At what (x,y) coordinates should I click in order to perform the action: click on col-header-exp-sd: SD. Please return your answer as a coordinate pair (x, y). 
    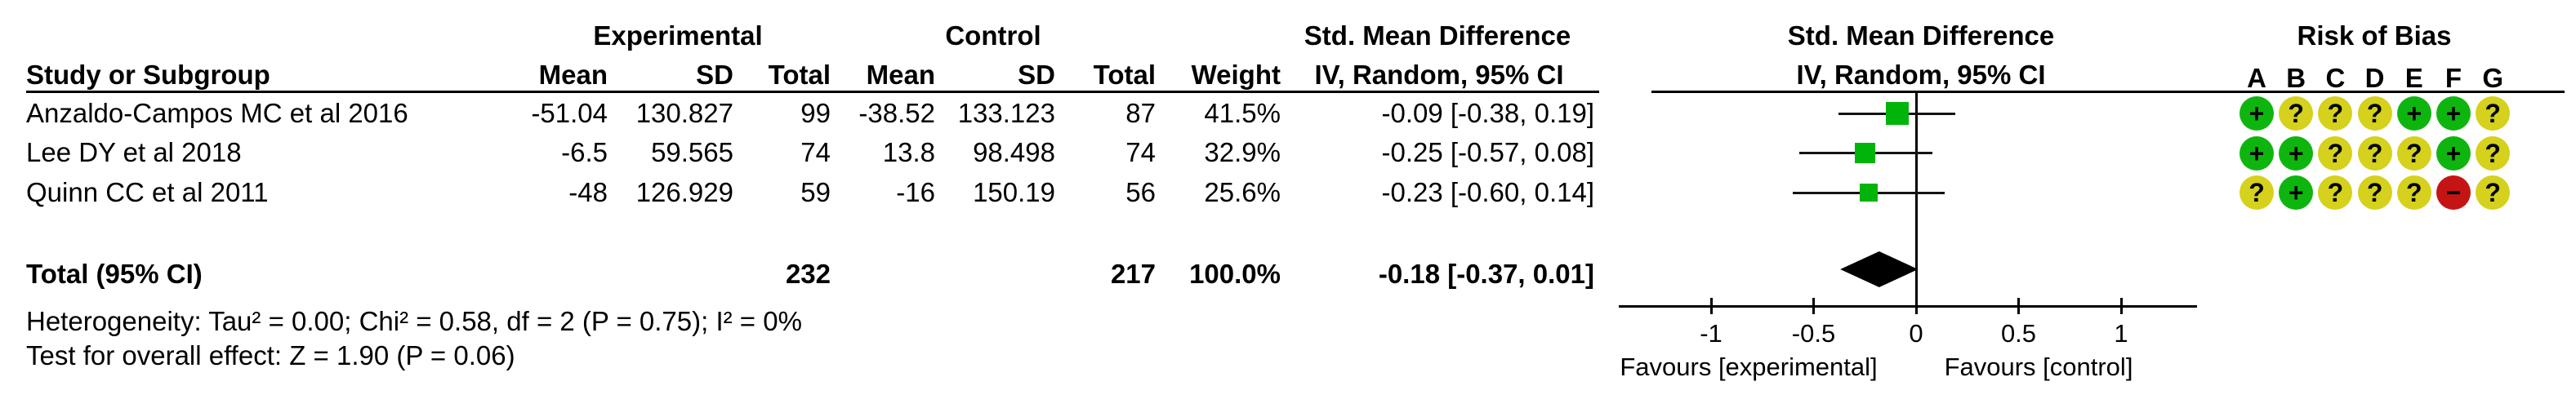
    Looking at the image, I should click on (714, 75).